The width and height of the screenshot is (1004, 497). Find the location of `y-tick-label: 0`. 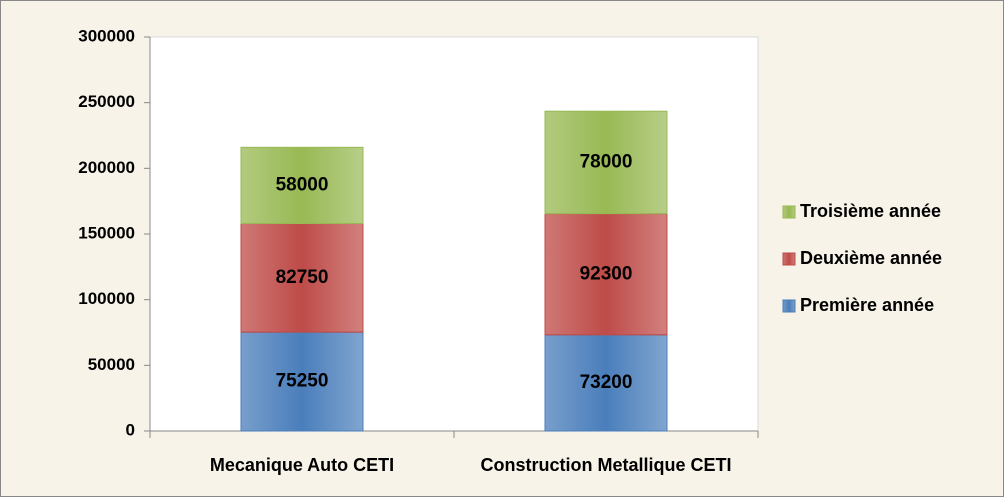

y-tick-label: 0 is located at coordinates (130, 429).